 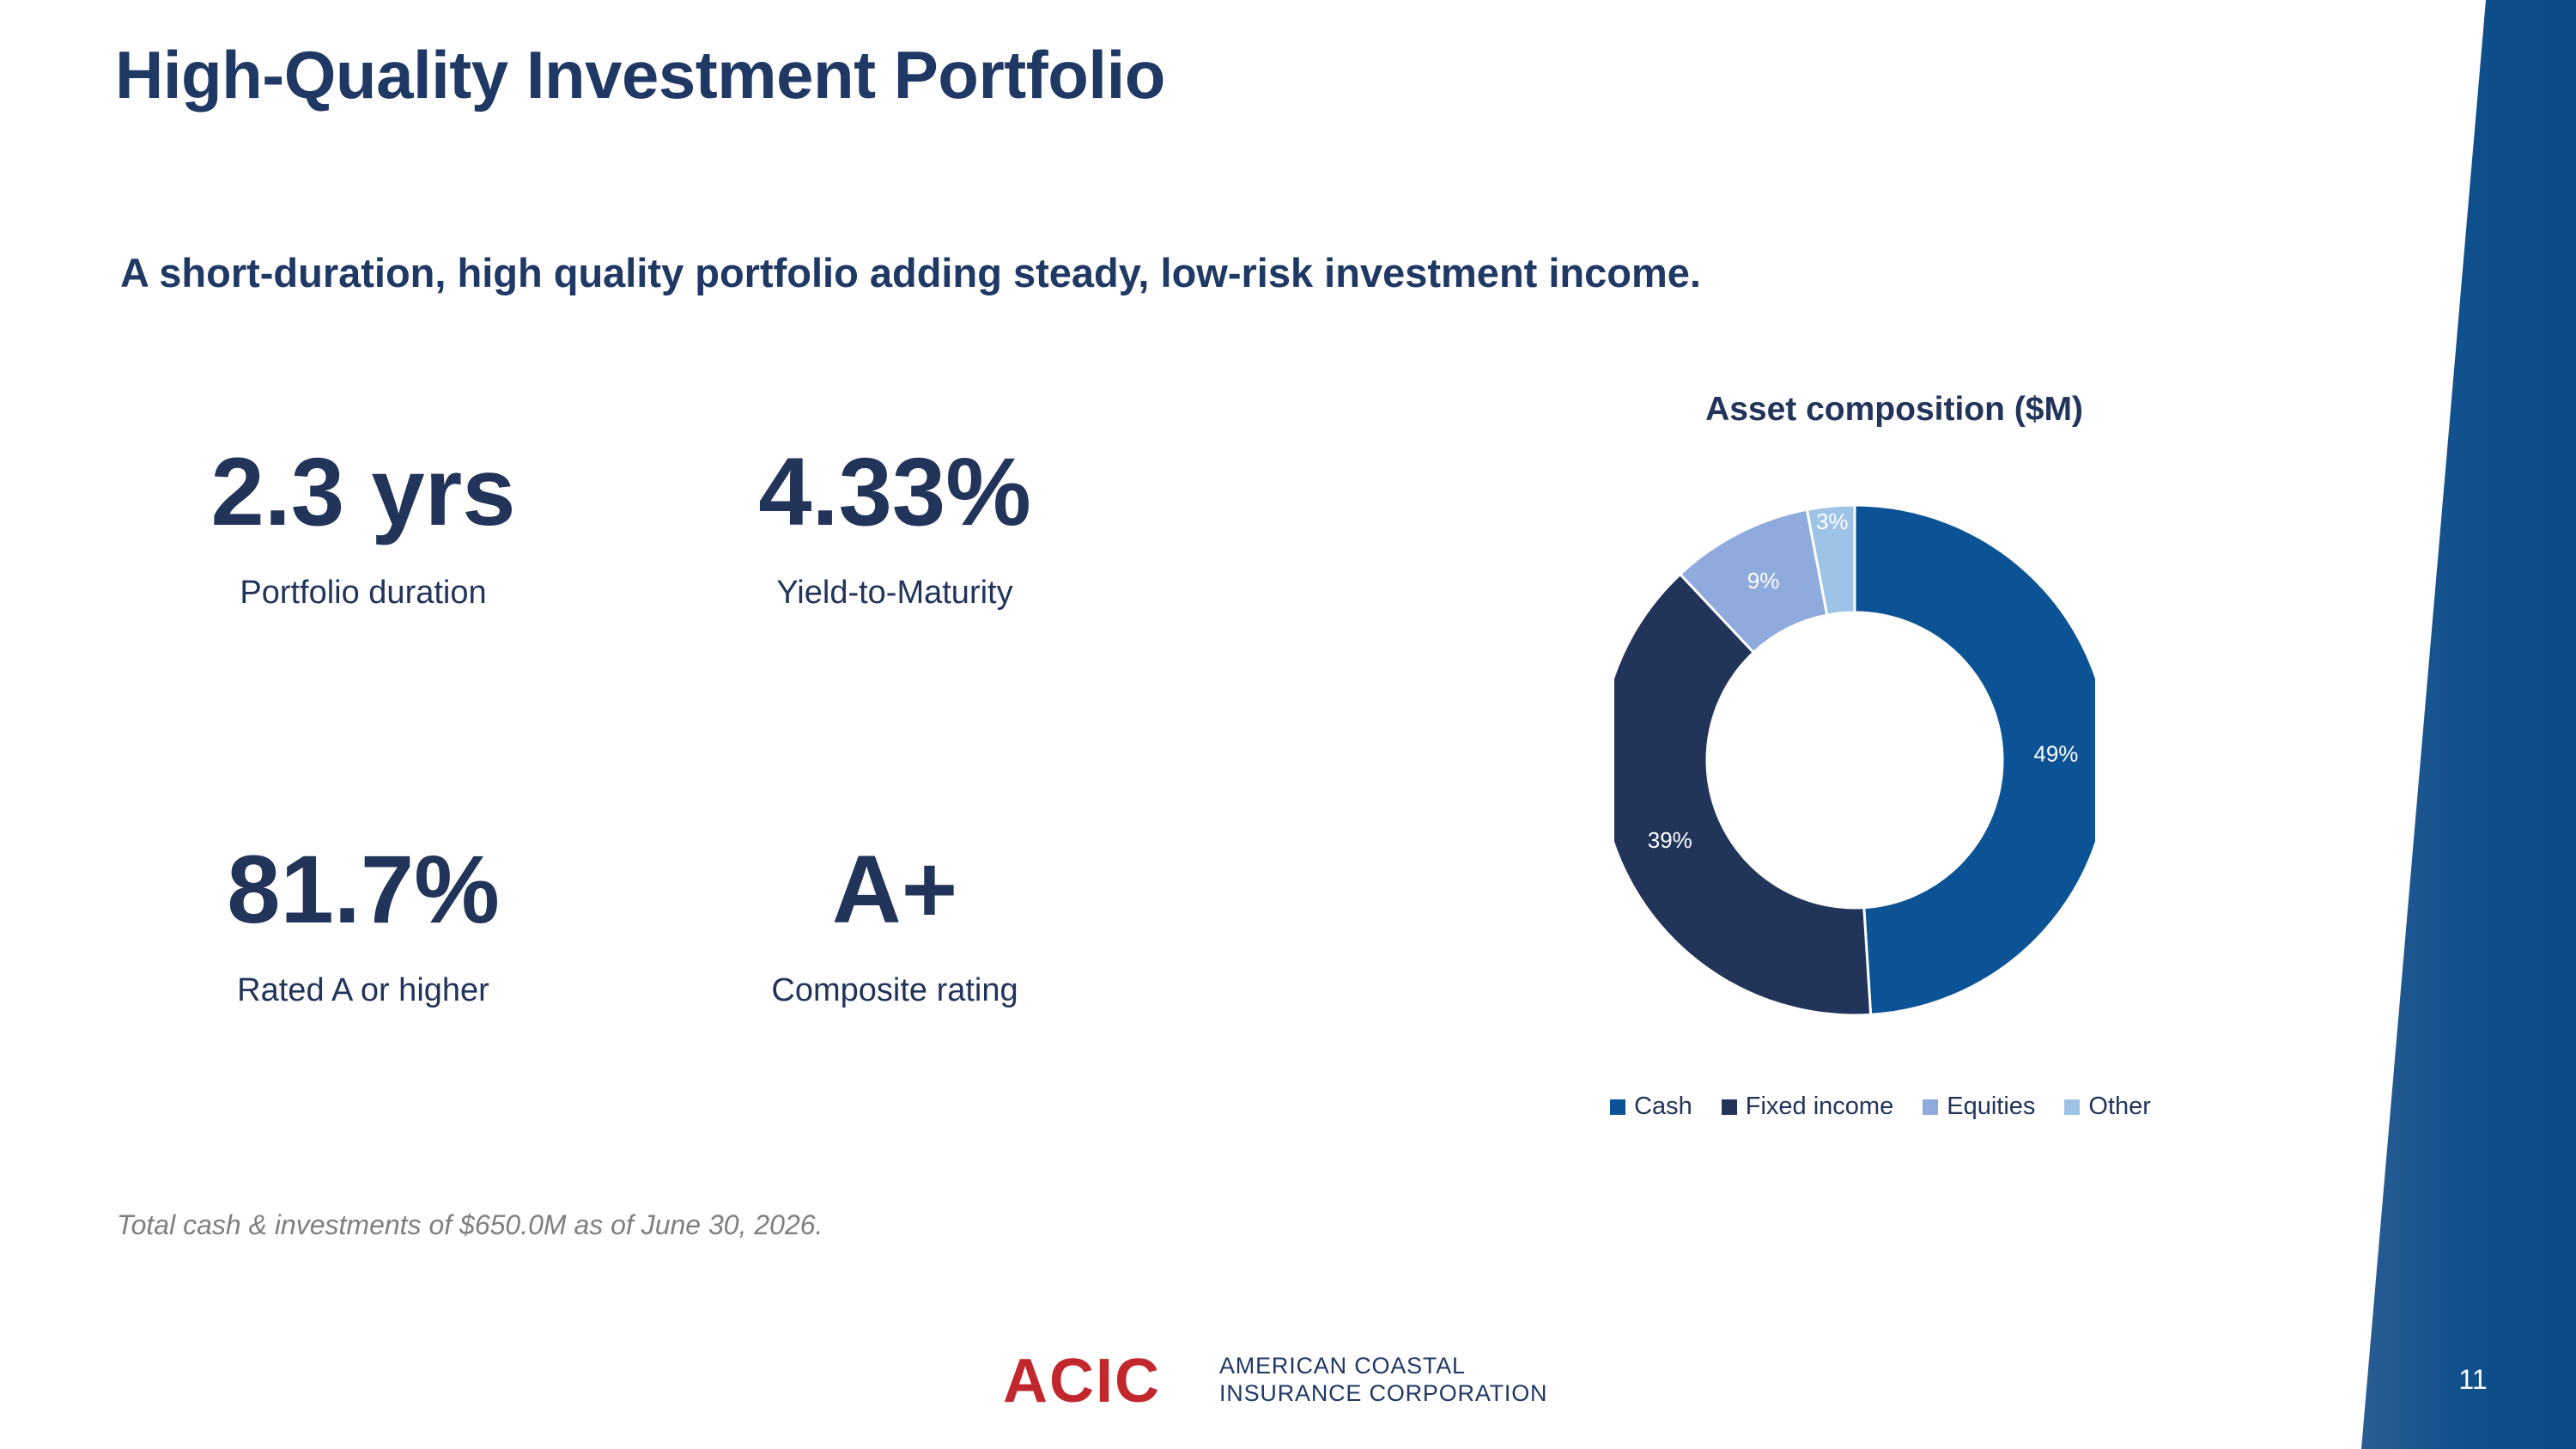 What do you see at coordinates (1342, 1366) in the screenshot?
I see `logo-line-1: AMERICAN COASTAL` at bounding box center [1342, 1366].